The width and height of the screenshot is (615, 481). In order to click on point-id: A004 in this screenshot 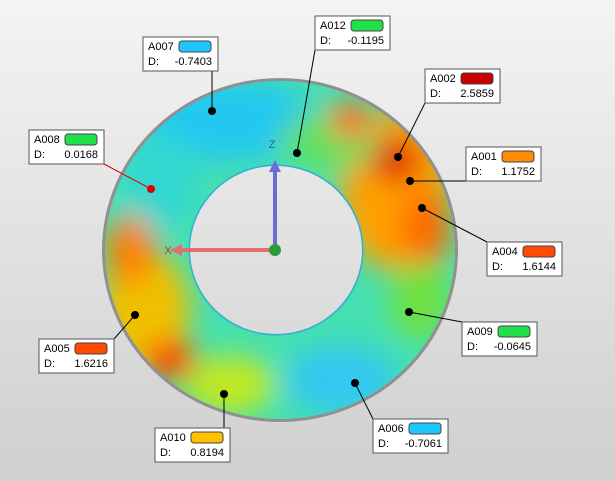, I will do `click(505, 252)`.